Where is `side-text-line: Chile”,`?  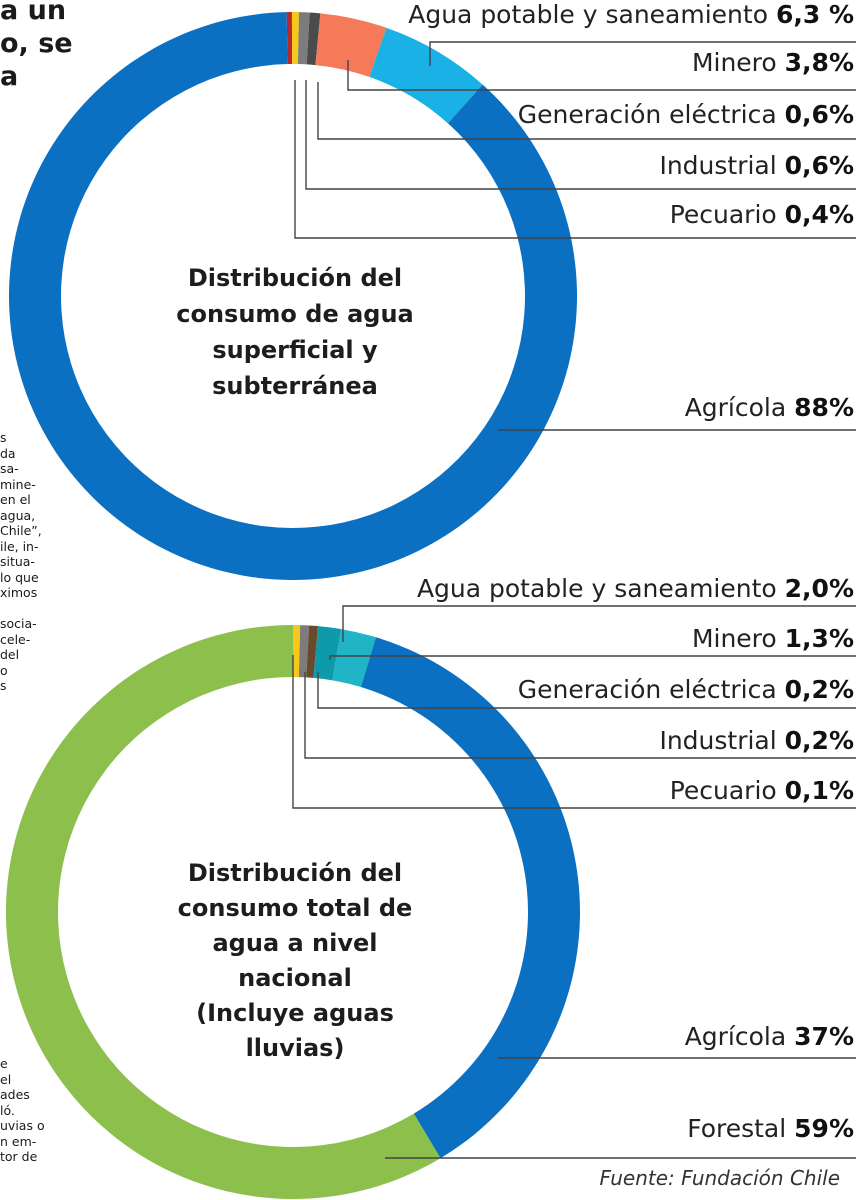 side-text-line: Chile”, is located at coordinates (21, 530).